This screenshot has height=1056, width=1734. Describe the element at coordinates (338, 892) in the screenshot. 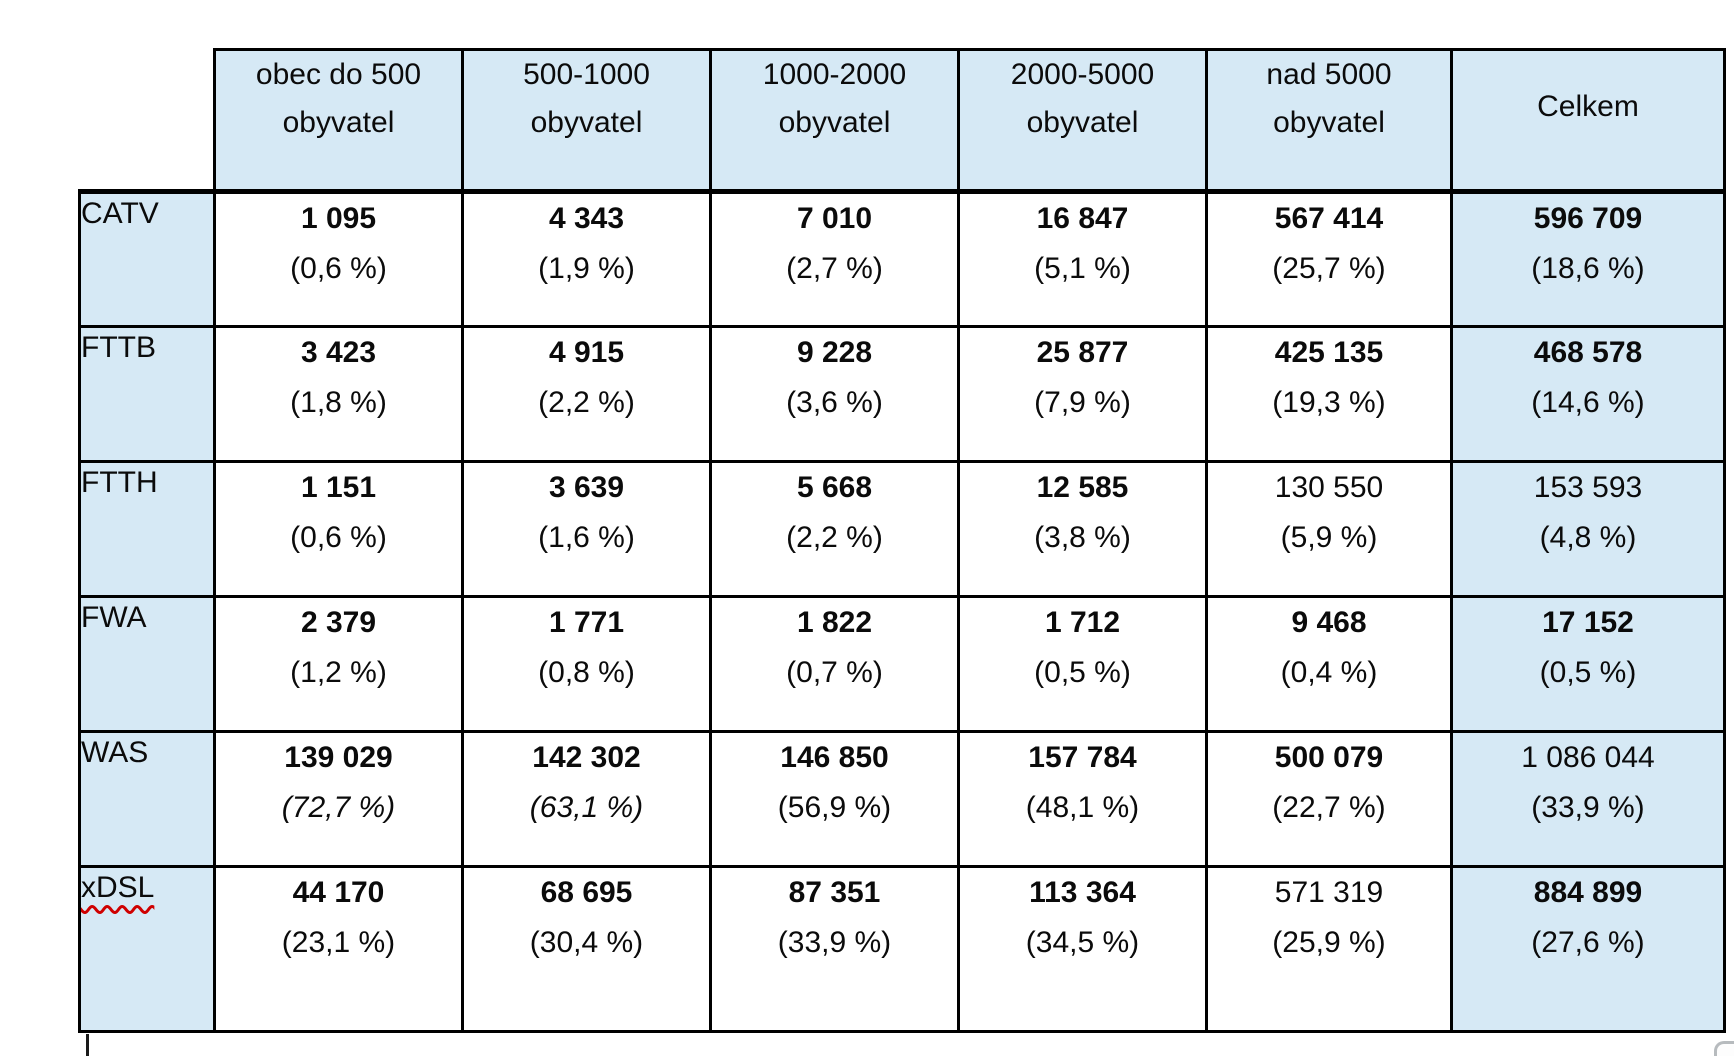

I see `cell-value: 44 170` at that location.